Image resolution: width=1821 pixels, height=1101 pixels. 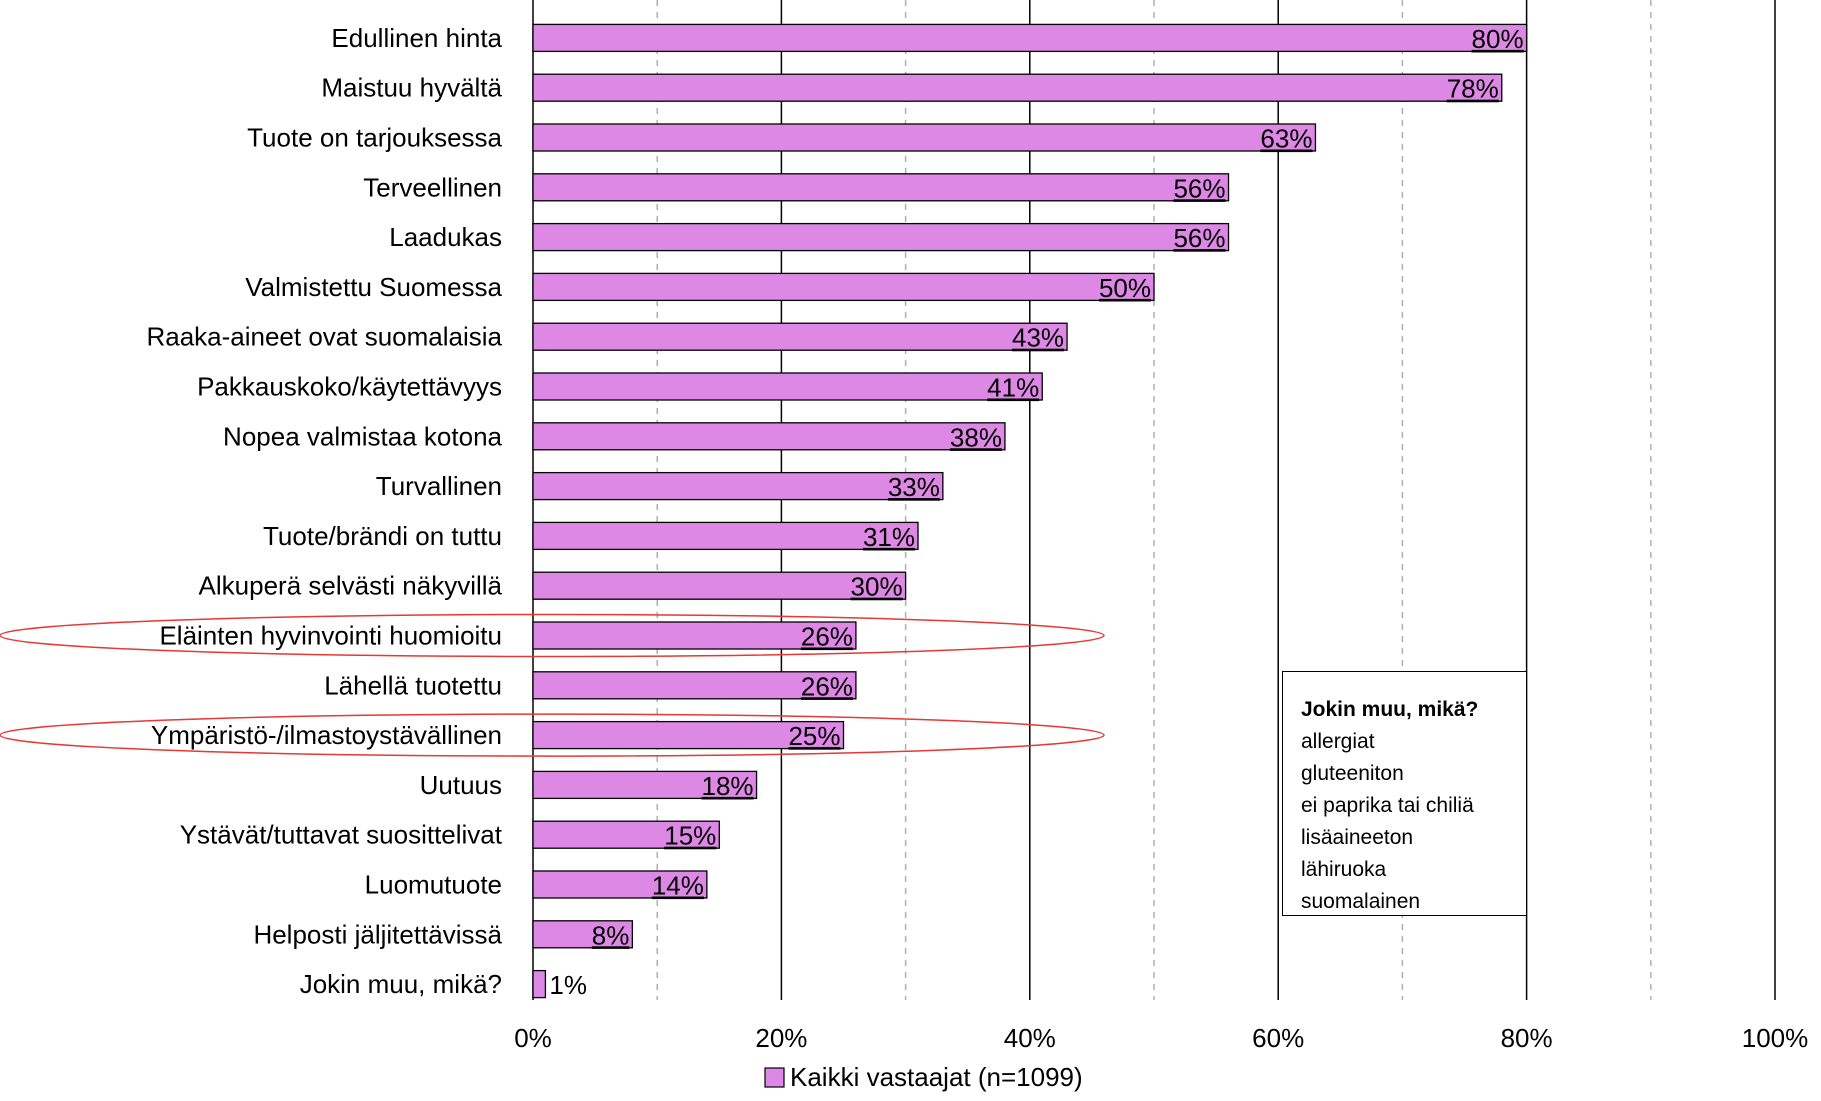 I want to click on other-answer-item: ei paprika tai chiliä, so click(x=1387, y=805).